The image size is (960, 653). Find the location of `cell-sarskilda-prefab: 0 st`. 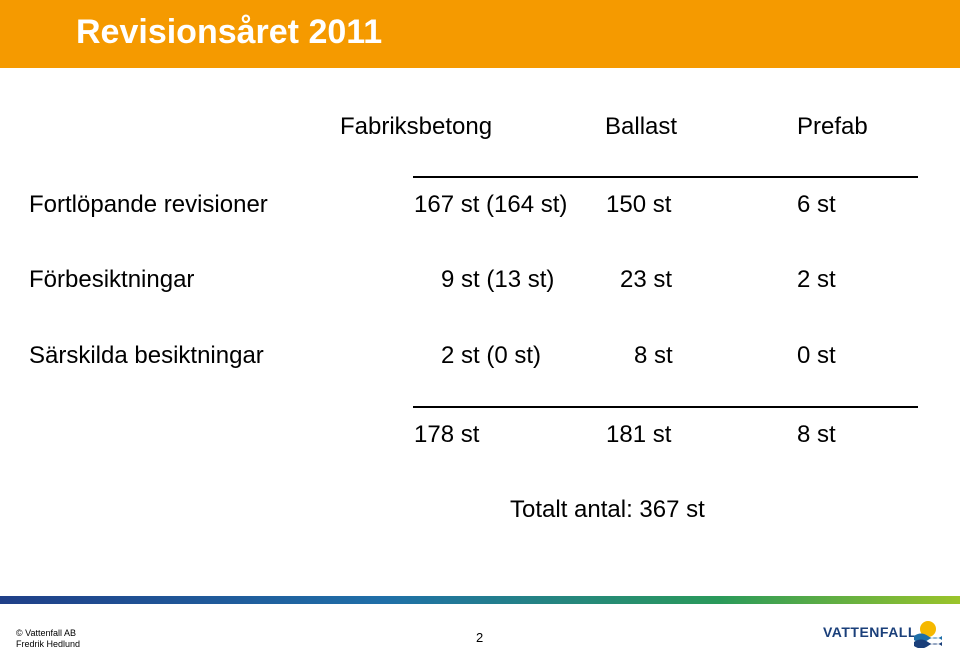

cell-sarskilda-prefab: 0 st is located at coordinates (816, 355).